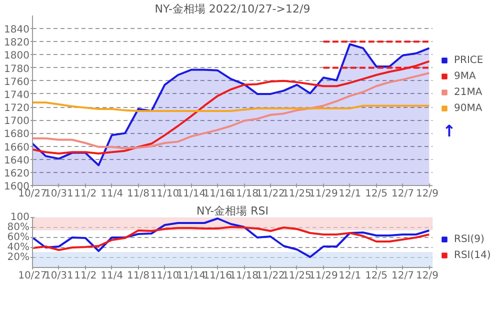  Describe the element at coordinates (17, 160) in the screenshot. I see `y-tick-label: 1640` at that location.